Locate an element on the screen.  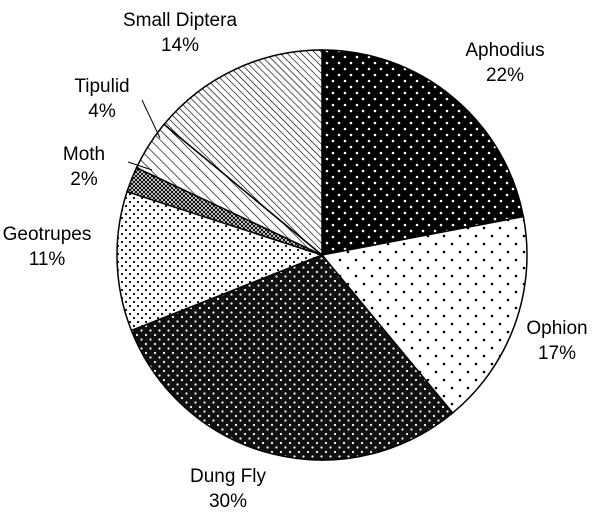
slice-value: 14% is located at coordinates (180, 45).